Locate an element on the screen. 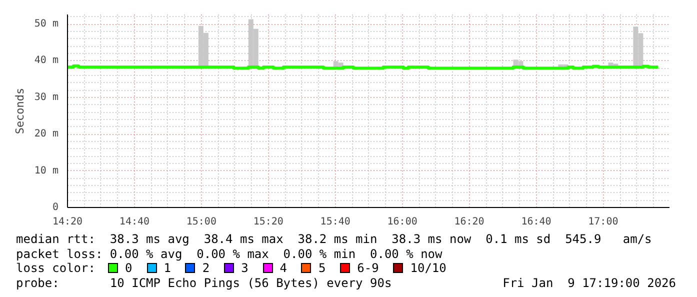 The image size is (697, 297). y-tick-label: 40 m is located at coordinates (46, 60).